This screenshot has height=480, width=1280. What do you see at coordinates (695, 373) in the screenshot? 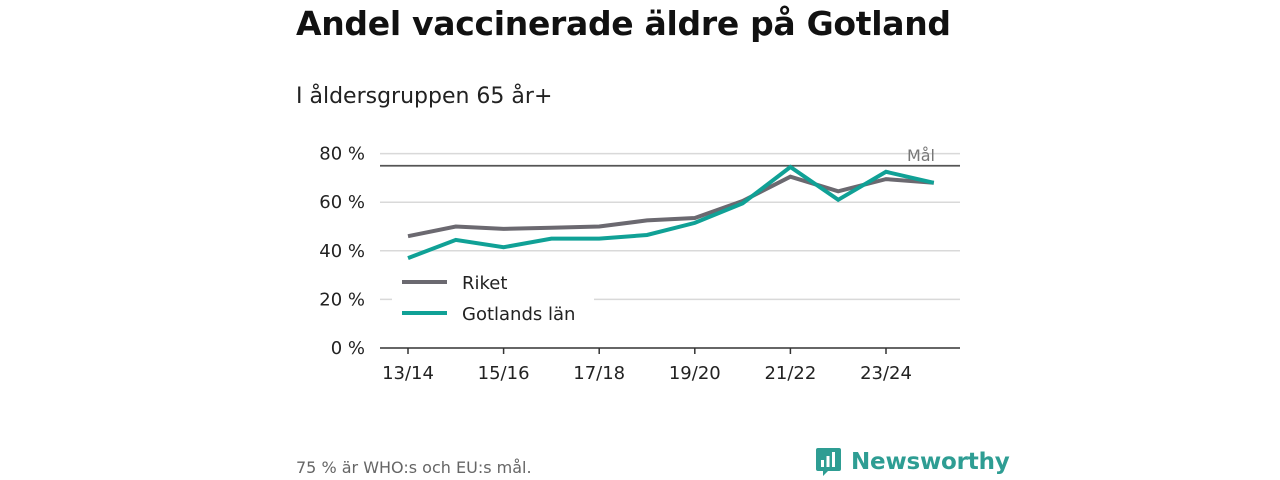
I see `x-tick-label: 19/20` at bounding box center [695, 373].